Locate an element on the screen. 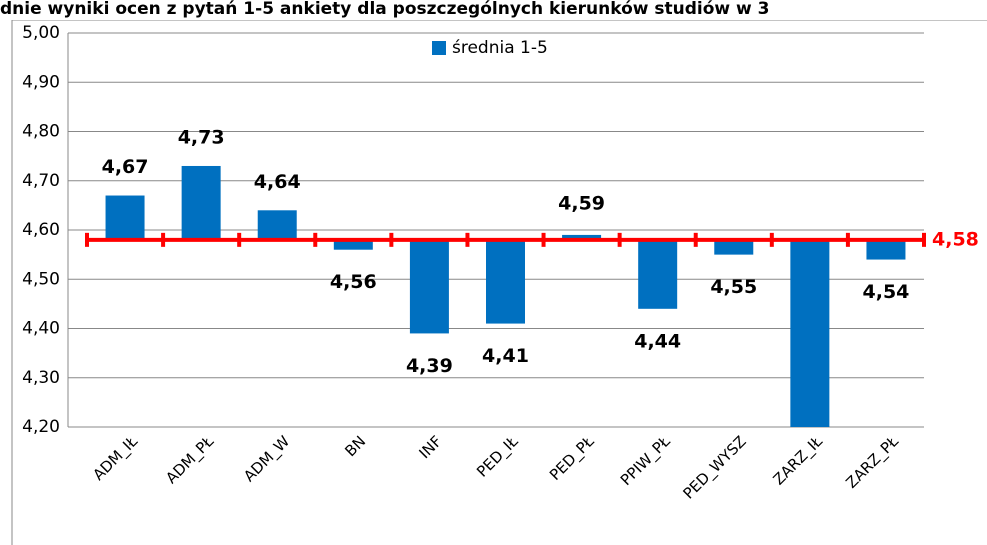  x-tick-label: ADM_W is located at coordinates (267, 459).